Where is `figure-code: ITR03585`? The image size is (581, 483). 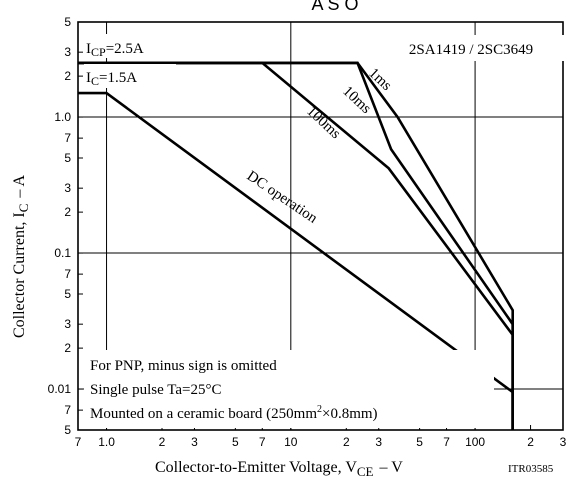 figure-code: ITR03585 is located at coordinates (531, 469).